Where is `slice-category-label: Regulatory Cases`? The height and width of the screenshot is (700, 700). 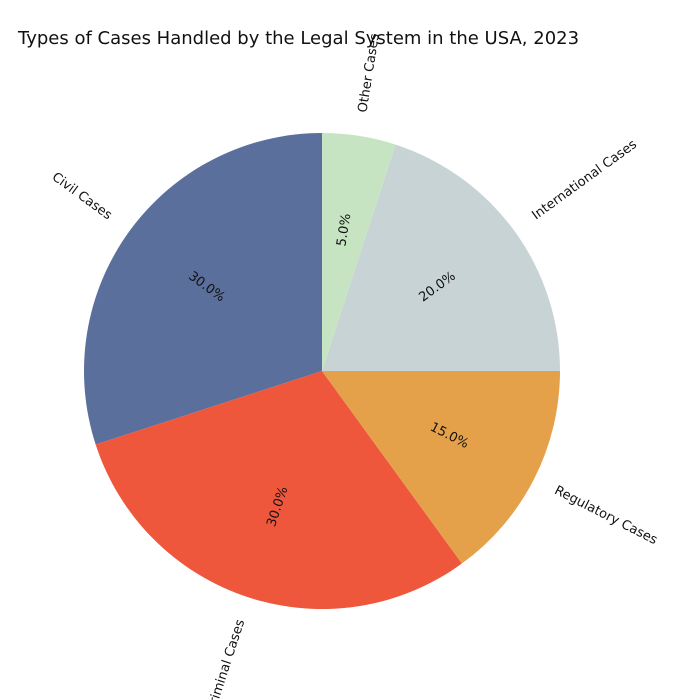 slice-category-label: Regulatory Cases is located at coordinates (606, 515).